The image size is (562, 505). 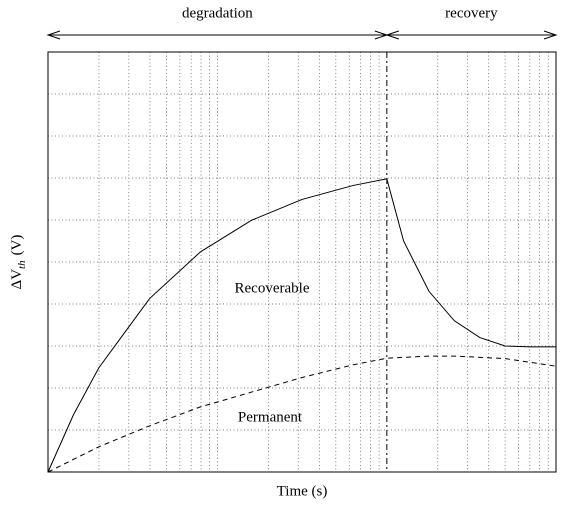 What do you see at coordinates (302, 491) in the screenshot?
I see `x-axis-label: Time (s)` at bounding box center [302, 491].